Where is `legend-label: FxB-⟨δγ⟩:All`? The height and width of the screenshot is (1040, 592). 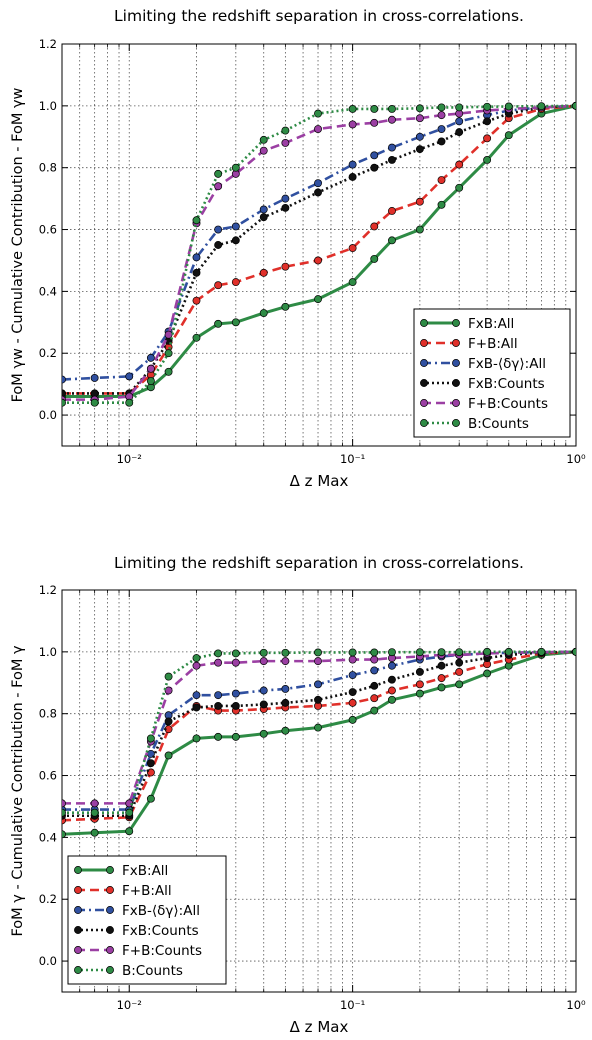
legend-label: FxB-⟨δγ⟩:All is located at coordinates (161, 911).